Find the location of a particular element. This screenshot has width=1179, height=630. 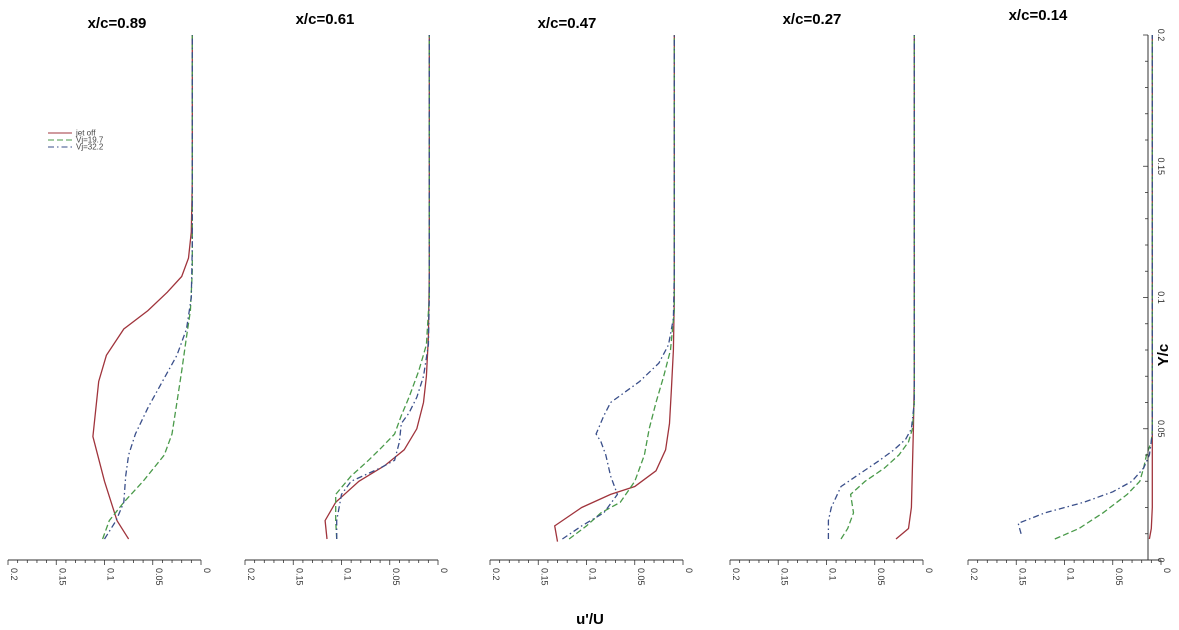

panel-title: x/c=0.27 is located at coordinates (812, 19).